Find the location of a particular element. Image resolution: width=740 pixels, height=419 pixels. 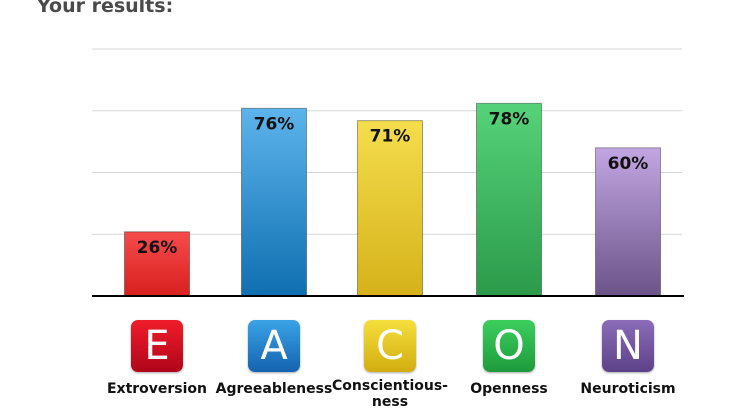

bar-openness is located at coordinates (509, 199).